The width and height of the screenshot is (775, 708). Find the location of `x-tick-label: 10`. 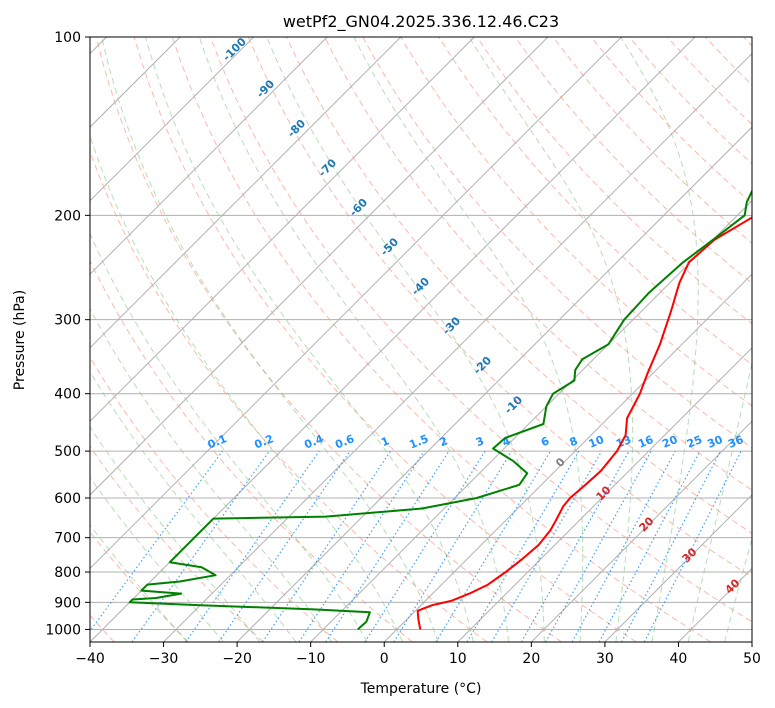

x-tick-label: 10 is located at coordinates (458, 659).